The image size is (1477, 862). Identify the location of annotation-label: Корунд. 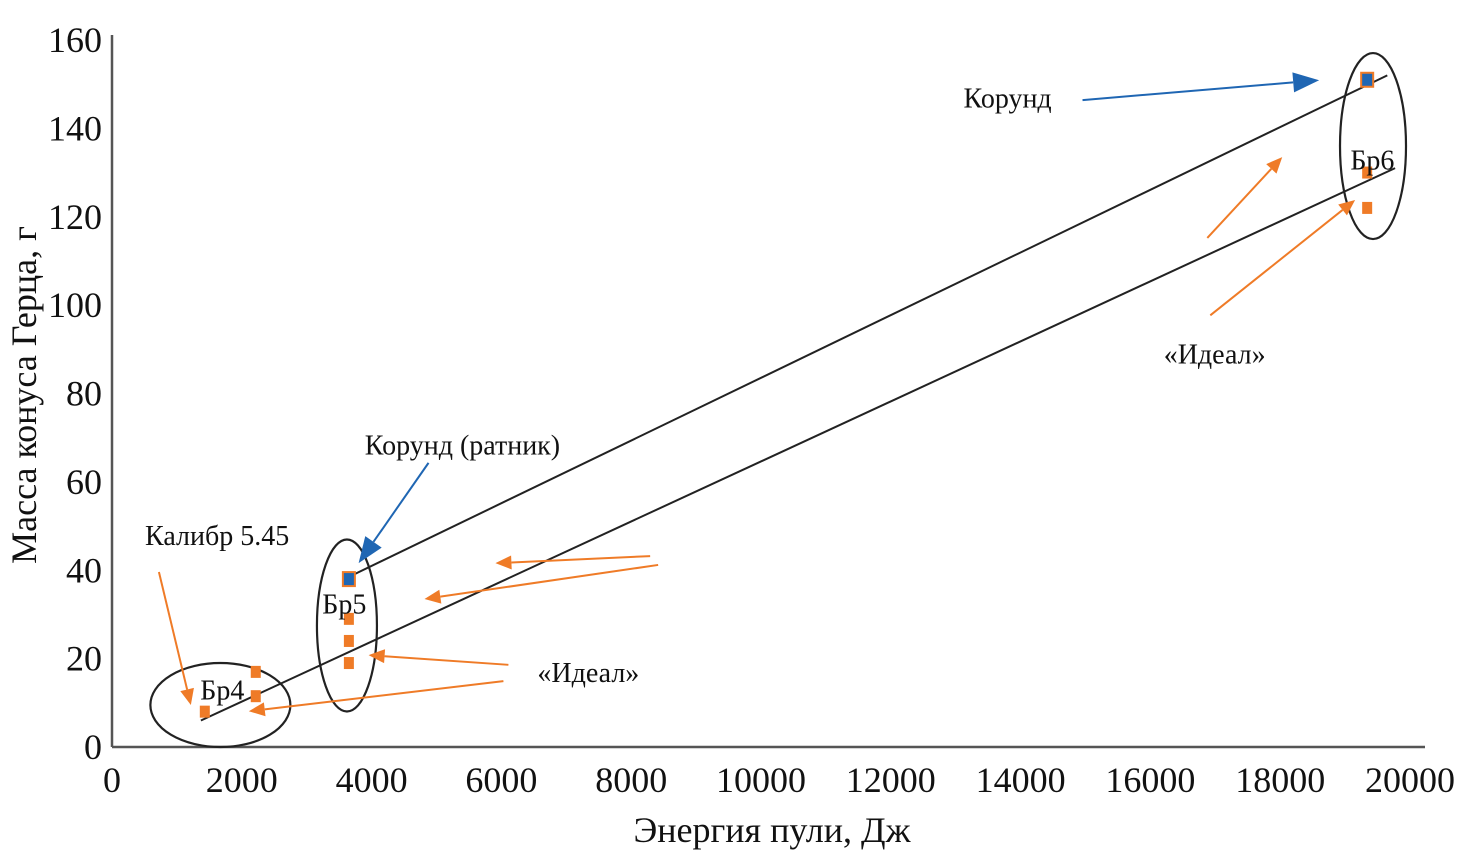
(1008, 98).